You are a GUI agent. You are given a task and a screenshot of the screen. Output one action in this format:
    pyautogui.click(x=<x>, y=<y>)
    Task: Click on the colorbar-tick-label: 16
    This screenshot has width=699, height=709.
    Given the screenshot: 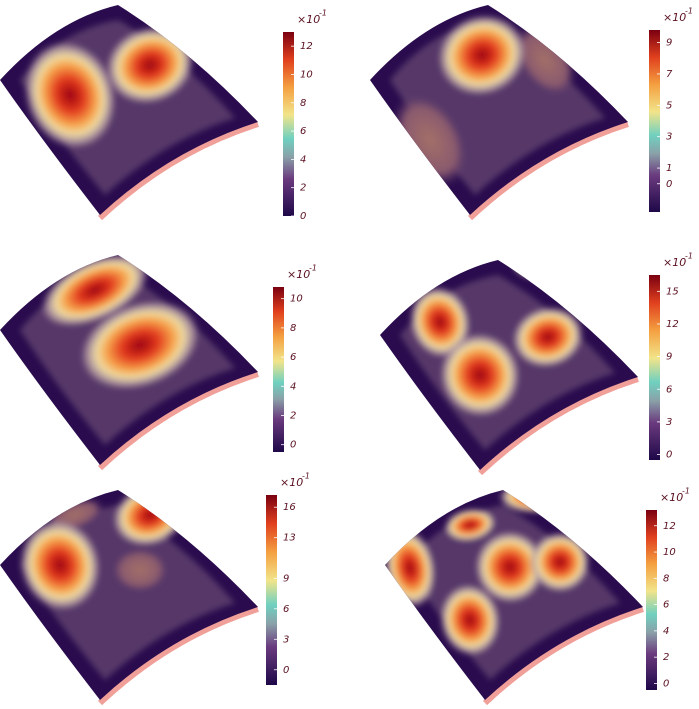 What is the action you would take?
    pyautogui.click(x=289, y=507)
    